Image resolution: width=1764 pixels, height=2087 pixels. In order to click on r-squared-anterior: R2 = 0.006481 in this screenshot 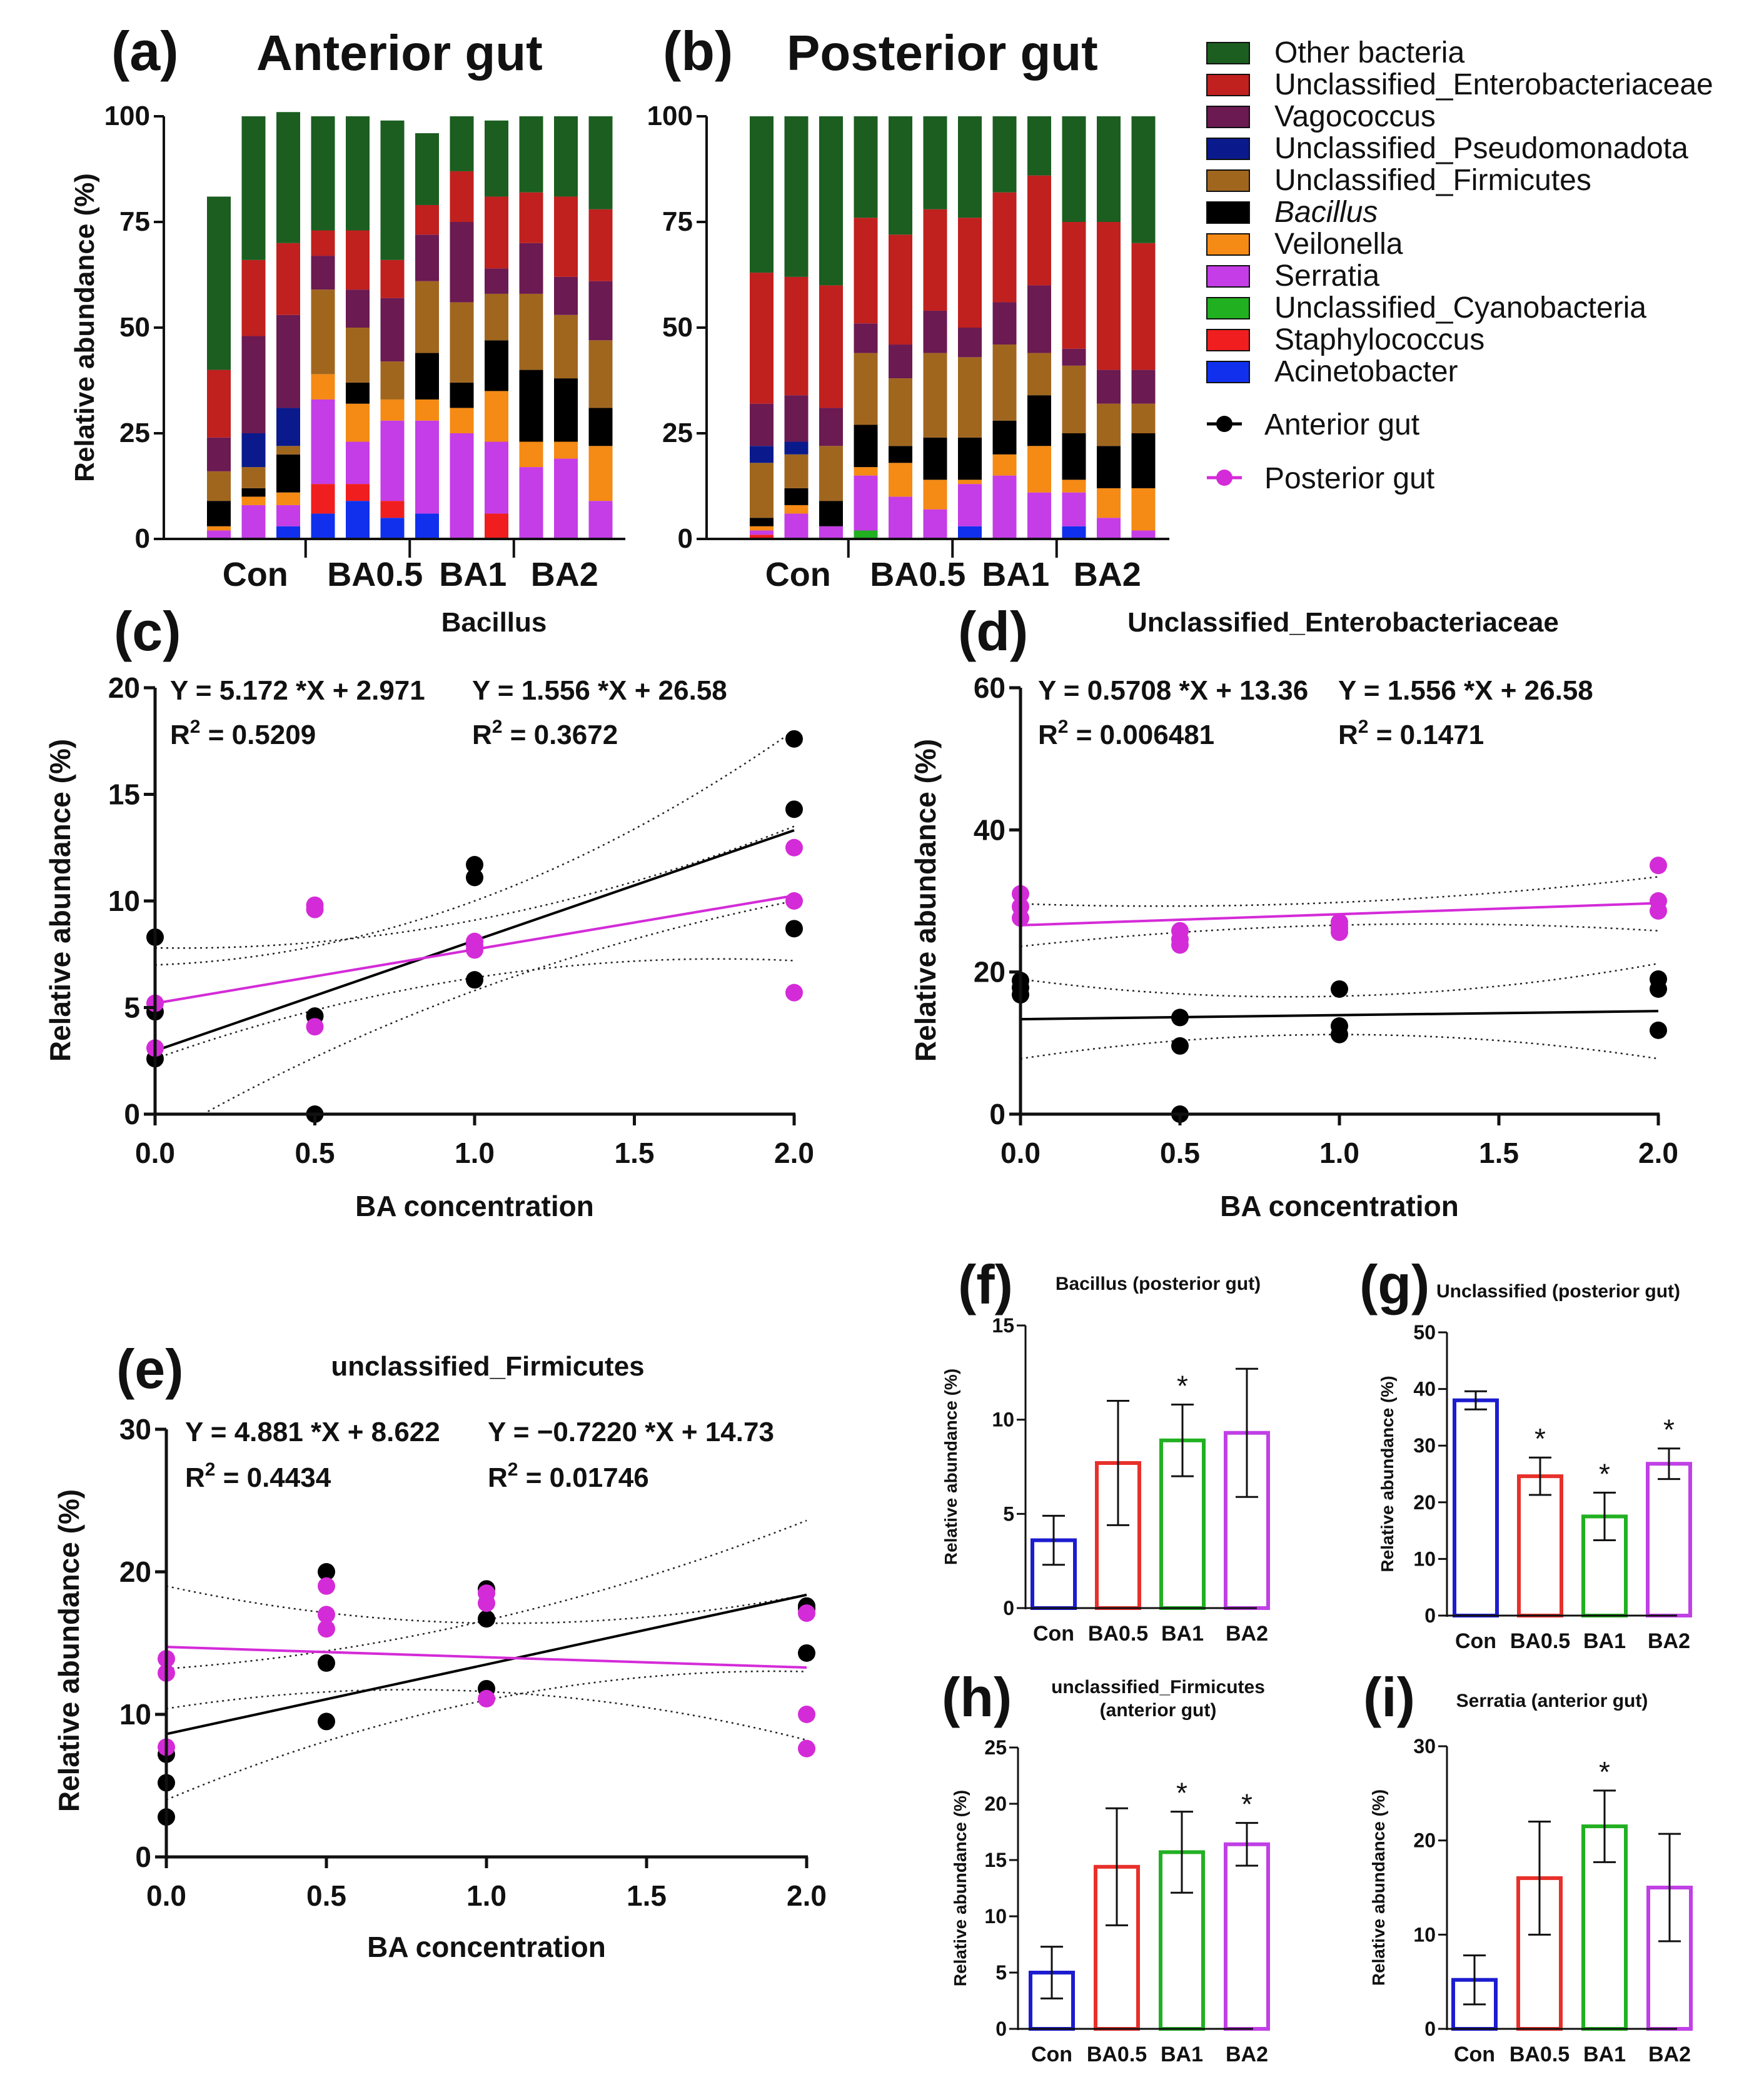, I will do `click(1126, 733)`.